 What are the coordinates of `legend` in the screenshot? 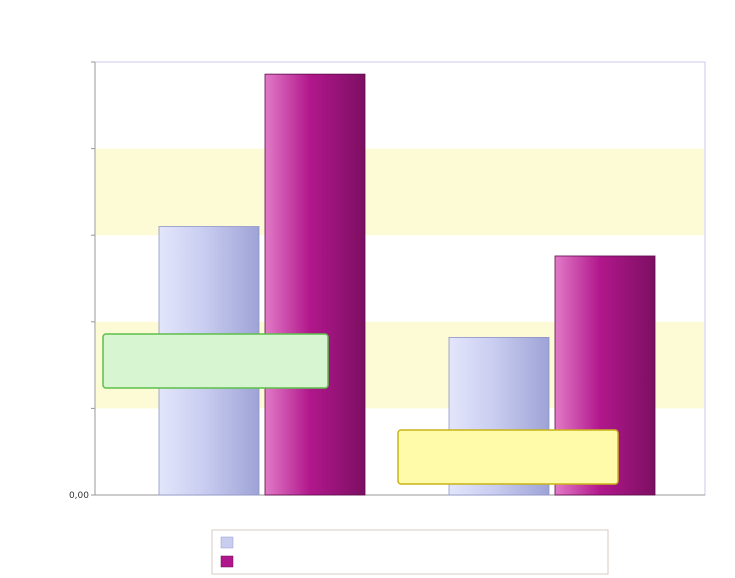 It's located at (410, 552).